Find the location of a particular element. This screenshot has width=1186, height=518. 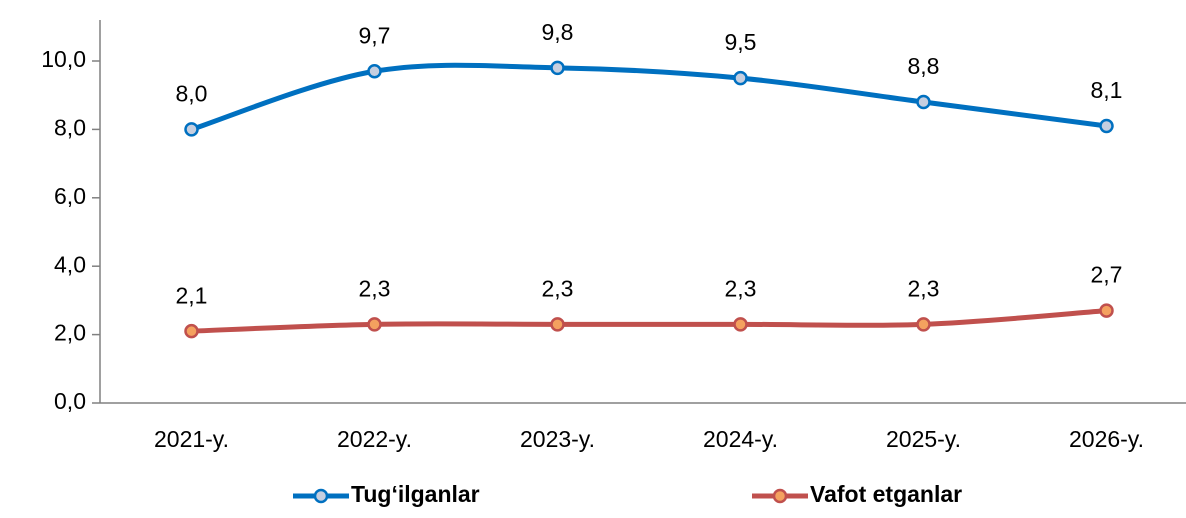

legend-text: Vafot etganlar is located at coordinates (886, 494).